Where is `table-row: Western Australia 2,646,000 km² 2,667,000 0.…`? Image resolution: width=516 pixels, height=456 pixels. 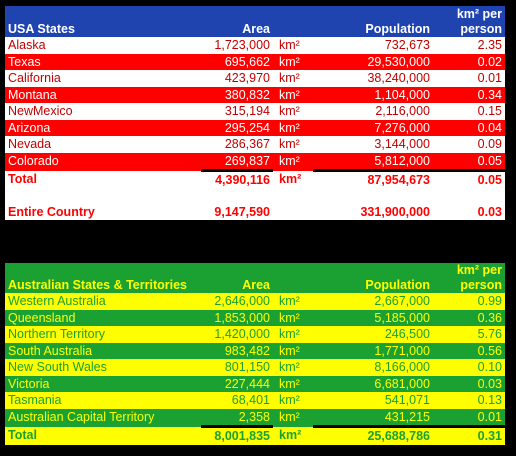
table-row: Western Australia 2,646,000 km² 2,667,000 0.… is located at coordinates (255, 301).